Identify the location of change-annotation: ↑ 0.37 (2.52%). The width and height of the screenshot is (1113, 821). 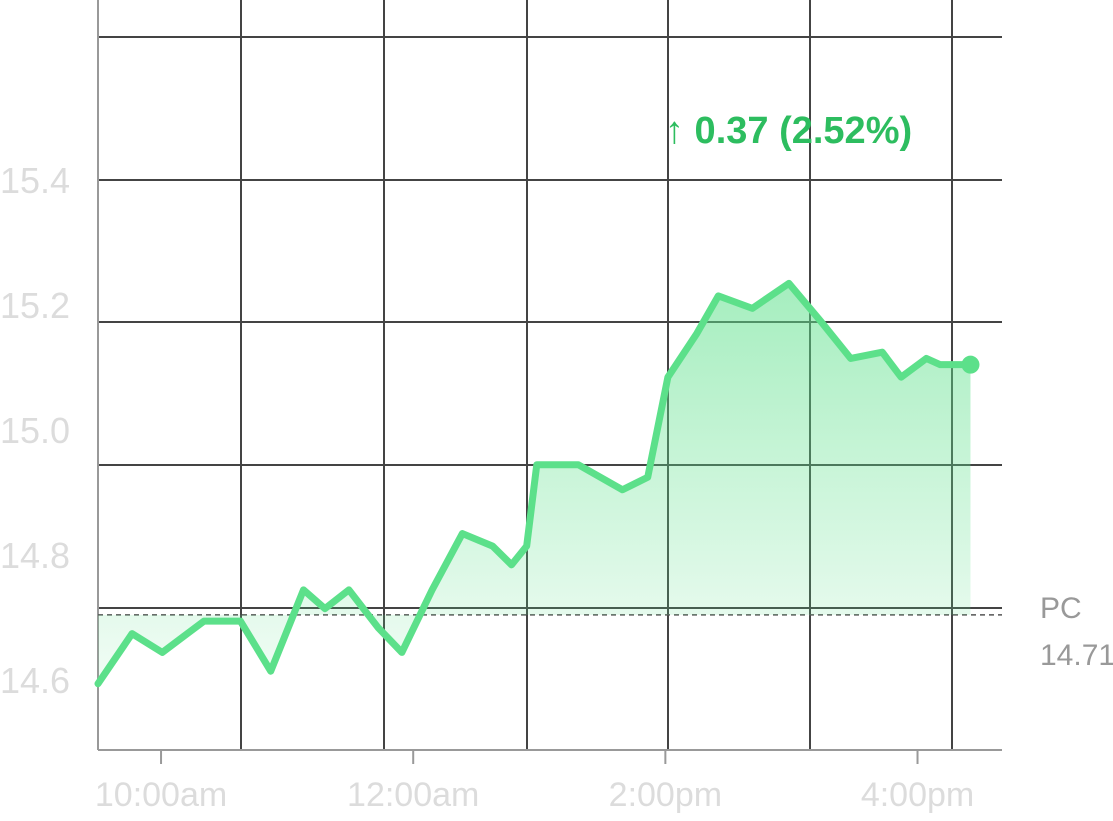
(788, 131).